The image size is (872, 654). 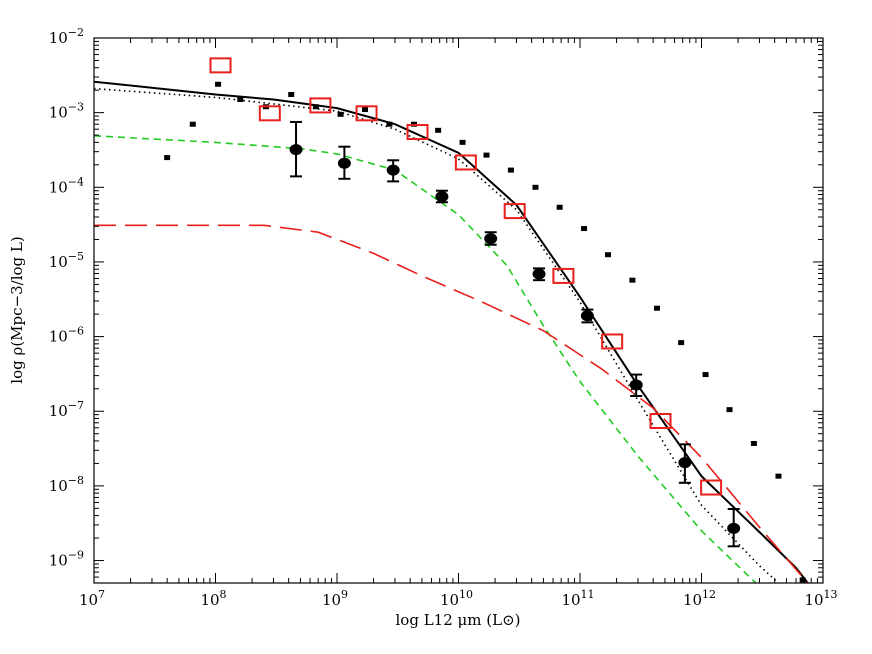 I want to click on x-tick-label: 10¹², so click(x=699, y=598).